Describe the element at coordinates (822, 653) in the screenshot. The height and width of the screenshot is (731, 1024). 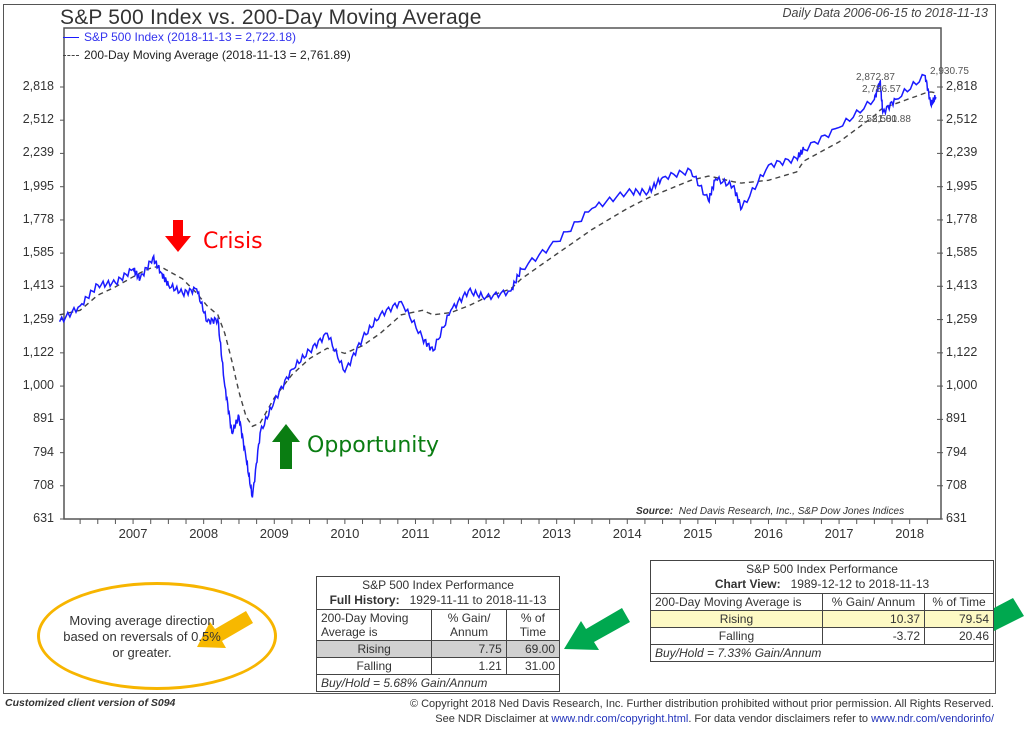
I see `table-footer: Buy/Hold = 7.33% Gain/Annum` at that location.